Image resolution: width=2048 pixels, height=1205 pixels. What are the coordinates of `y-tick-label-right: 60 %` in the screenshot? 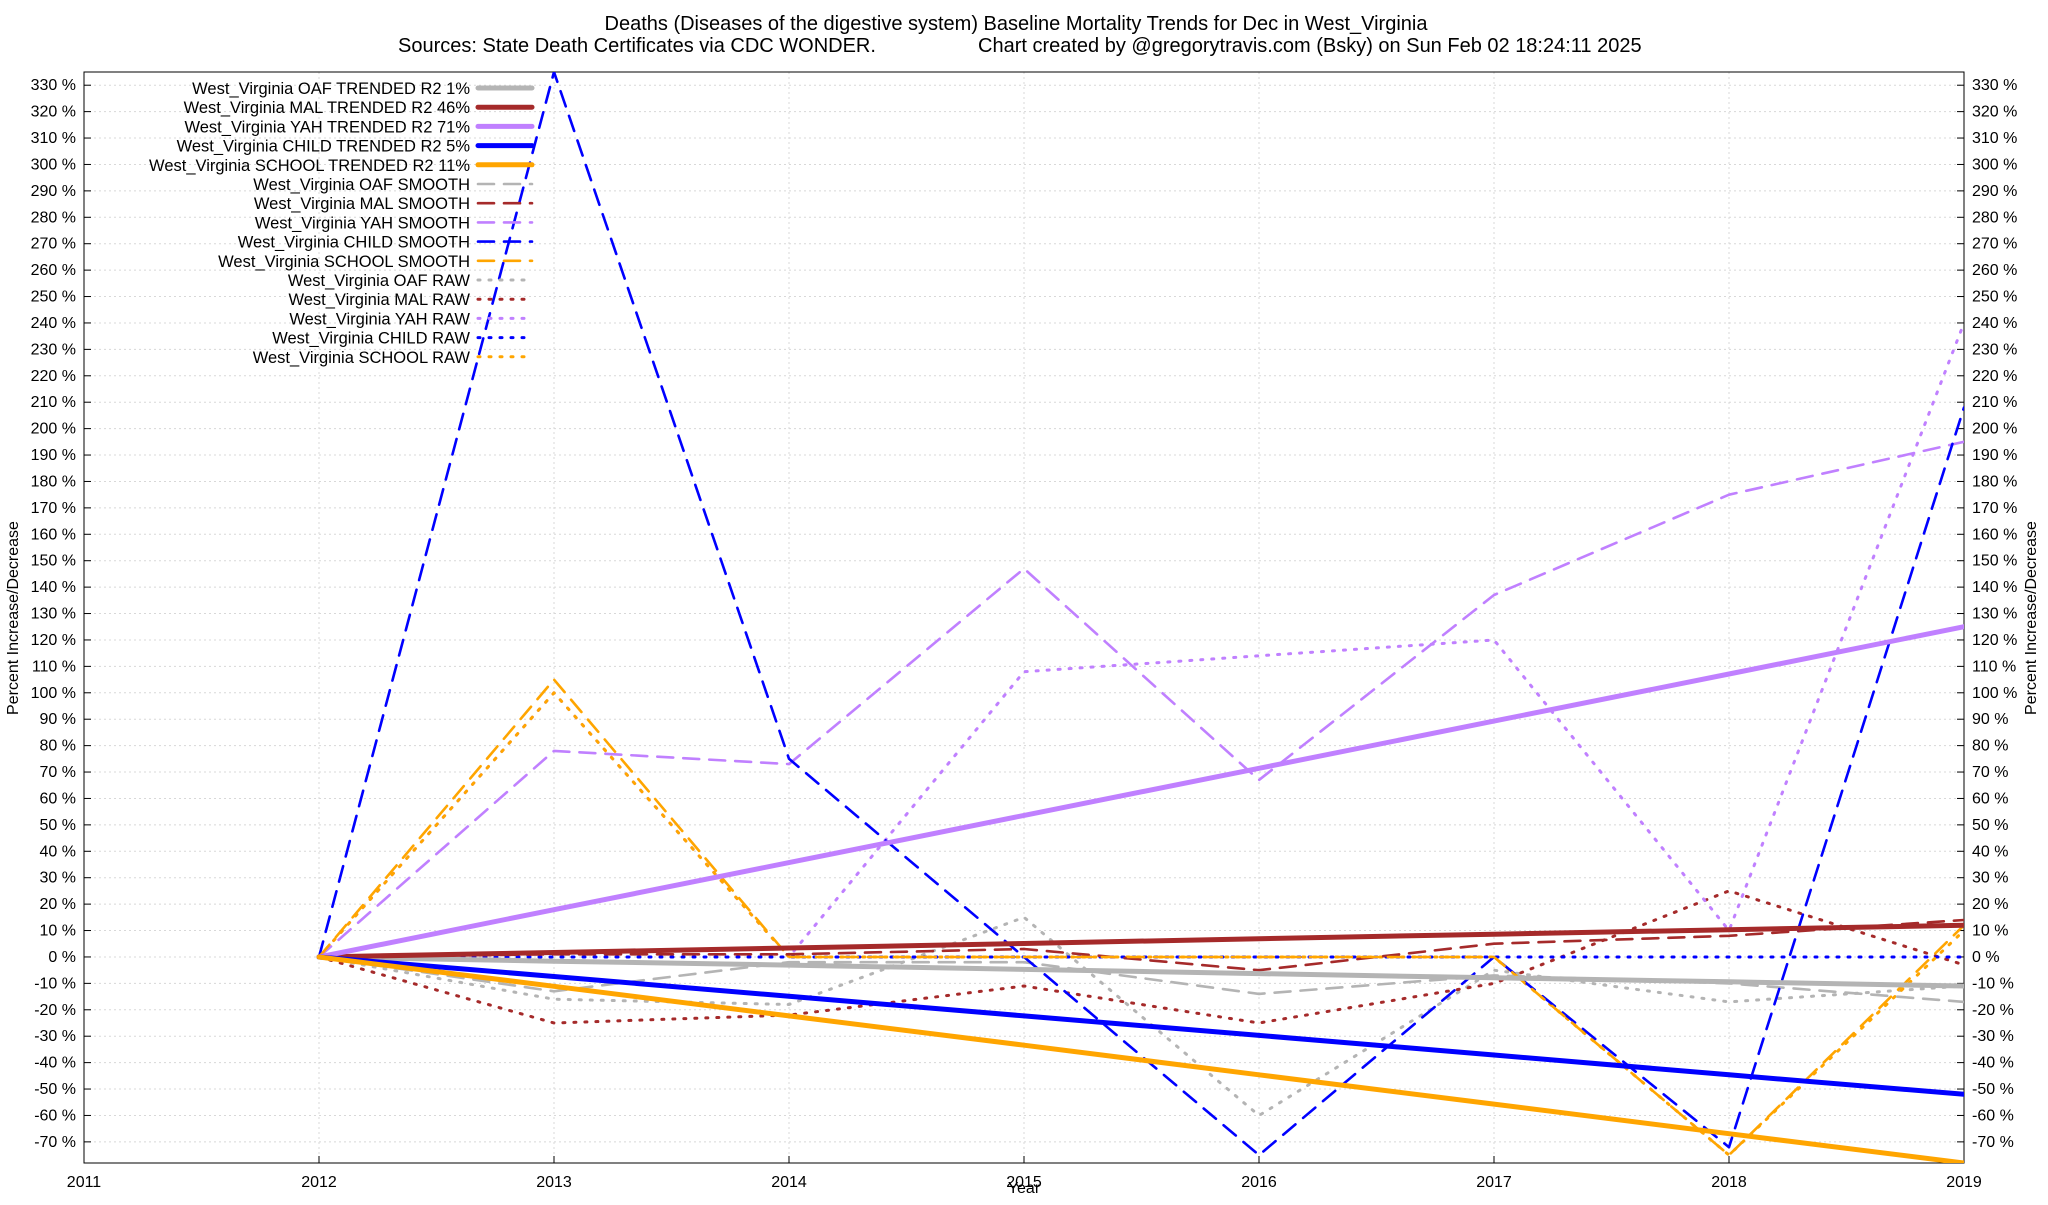 It's located at (1990, 798).